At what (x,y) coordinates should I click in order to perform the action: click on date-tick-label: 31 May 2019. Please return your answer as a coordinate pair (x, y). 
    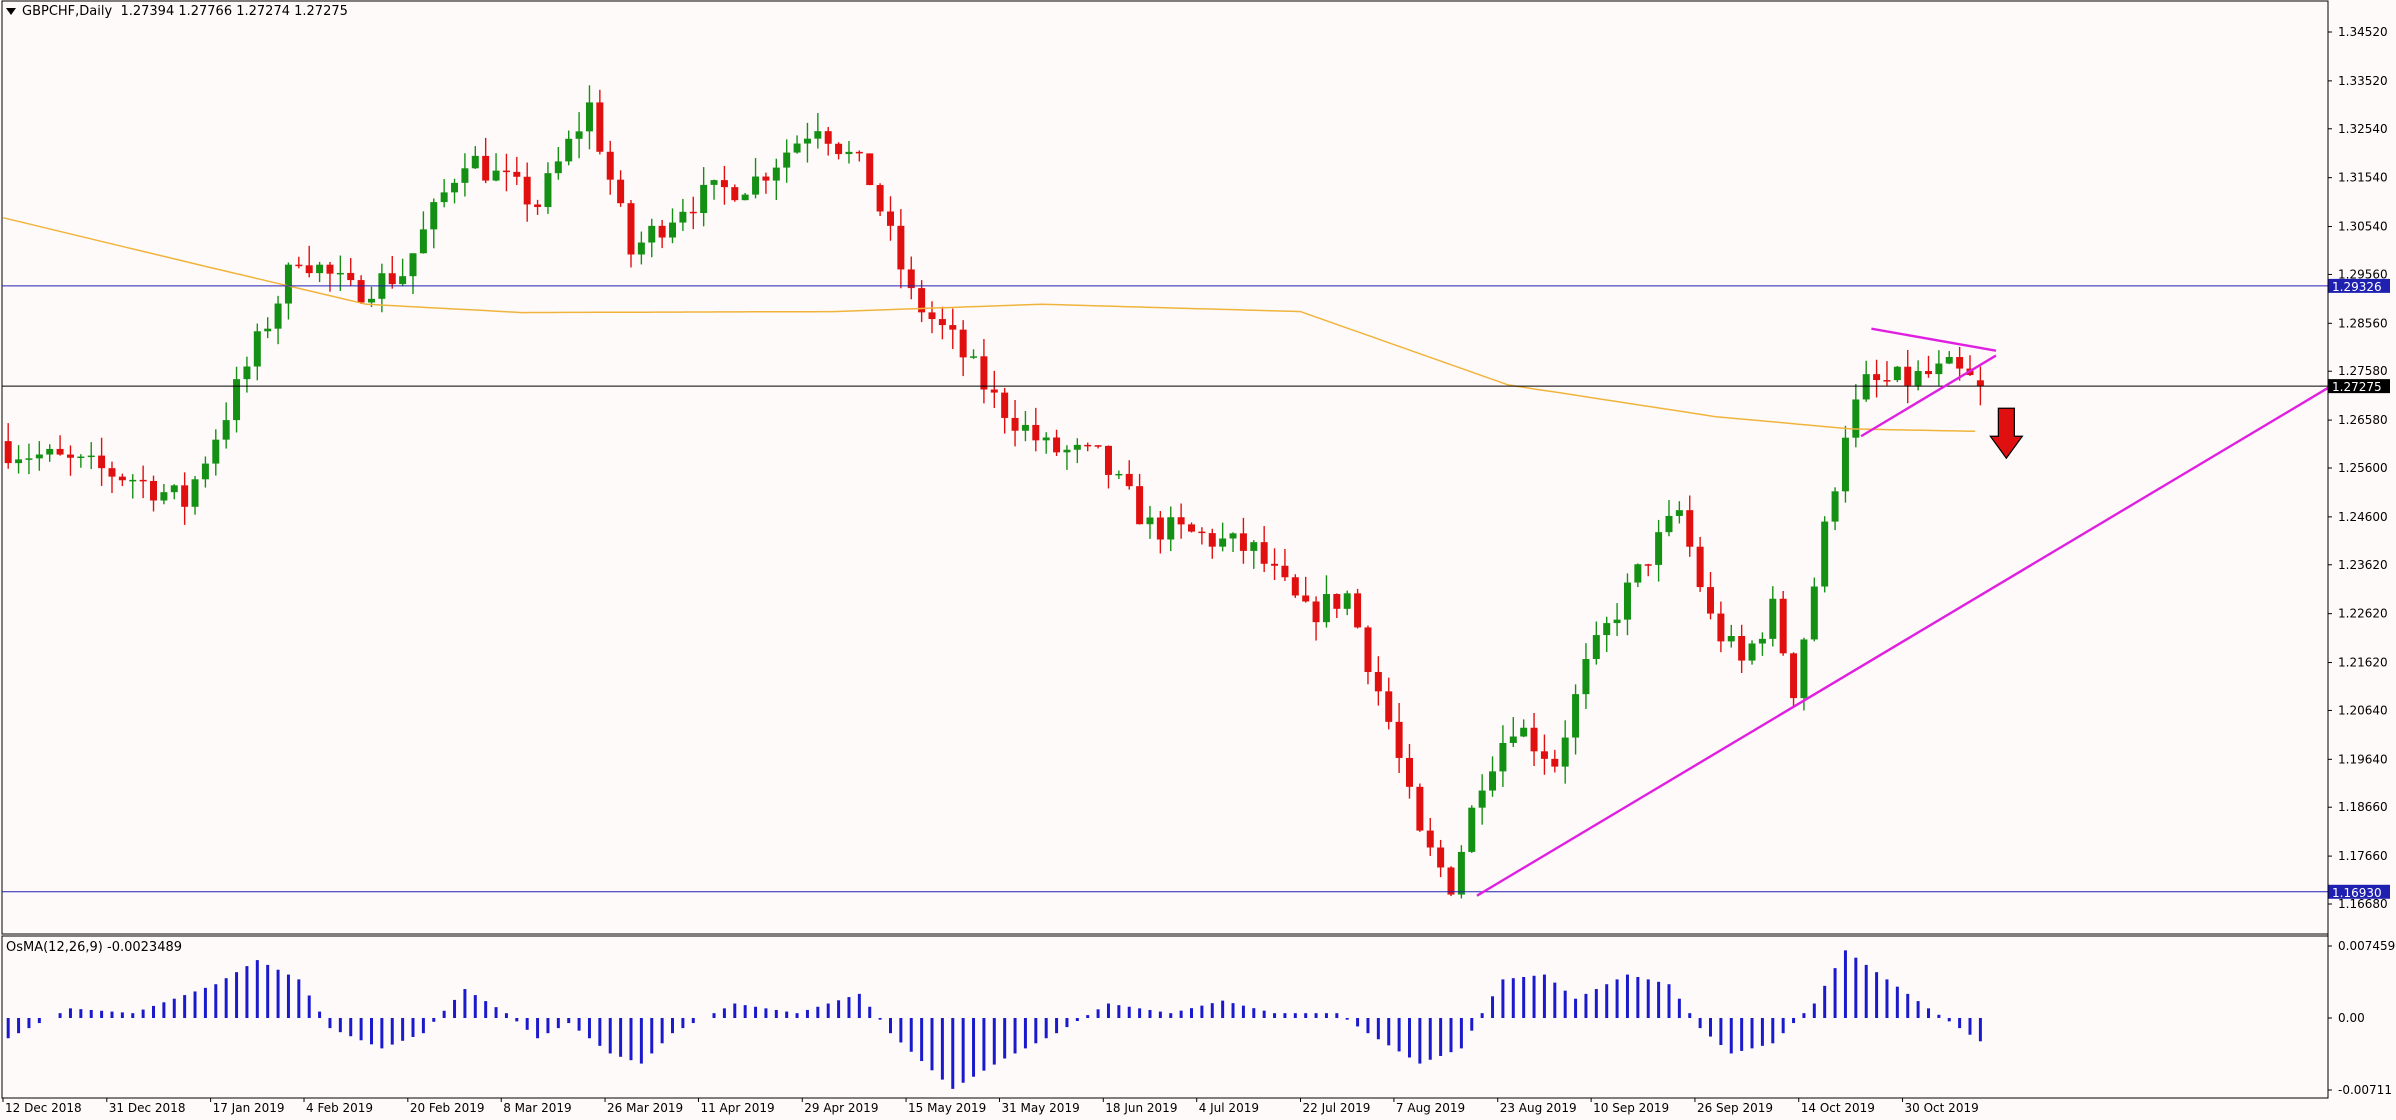
    Looking at the image, I should click on (1040, 1108).